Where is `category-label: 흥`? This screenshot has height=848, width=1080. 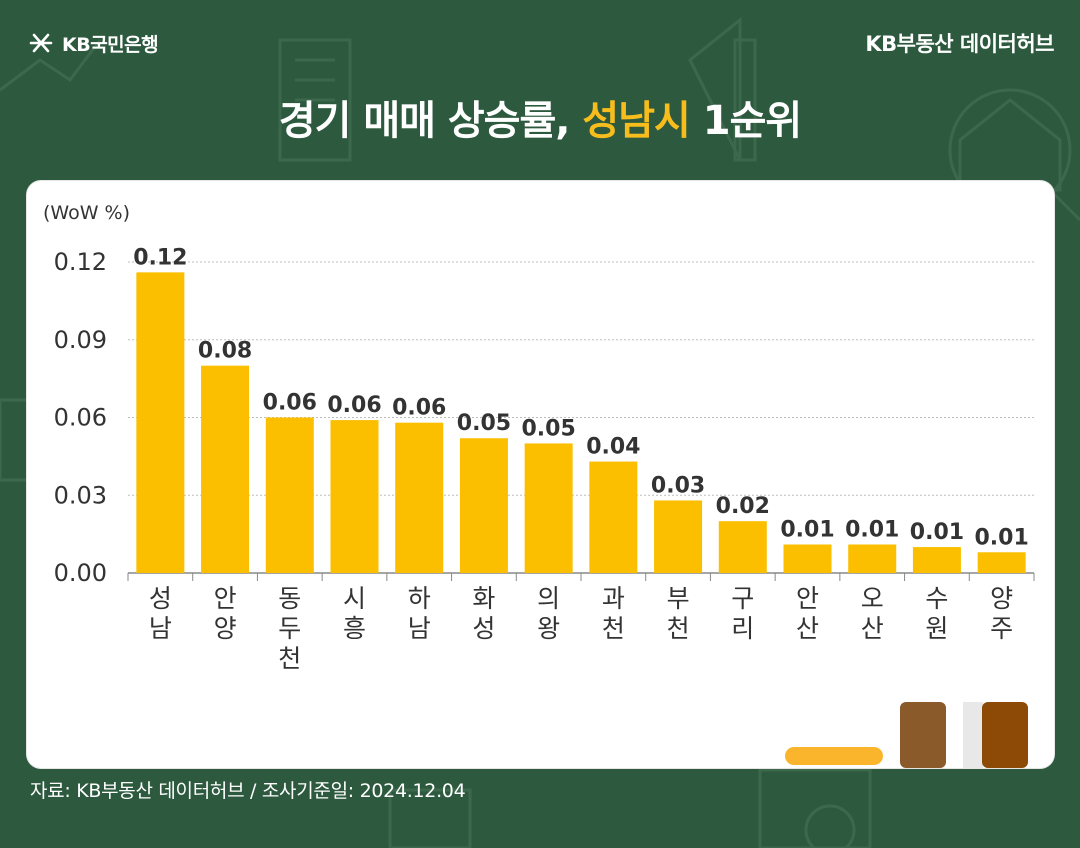
category-label: 흥 is located at coordinates (354, 628).